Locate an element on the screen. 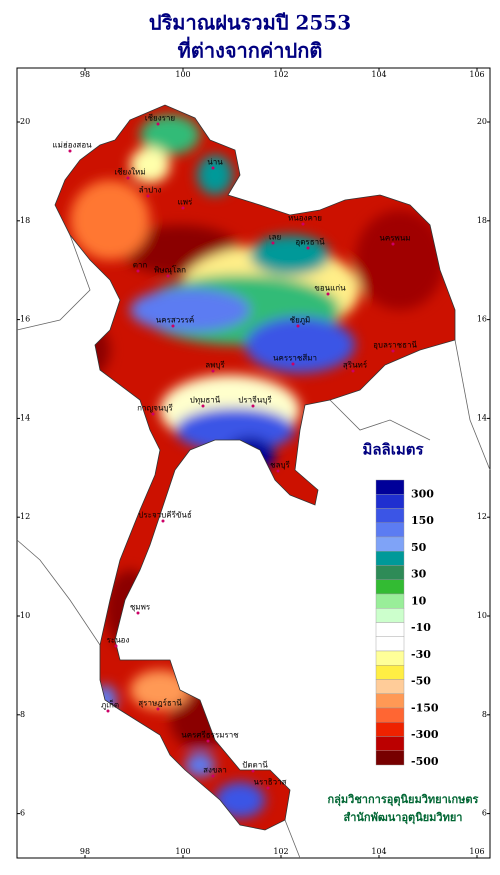 Image resolution: width=500 pixels, height=875 pixels. subtitle: ที่ต่างจากค่าปกติ is located at coordinates (250, 49).